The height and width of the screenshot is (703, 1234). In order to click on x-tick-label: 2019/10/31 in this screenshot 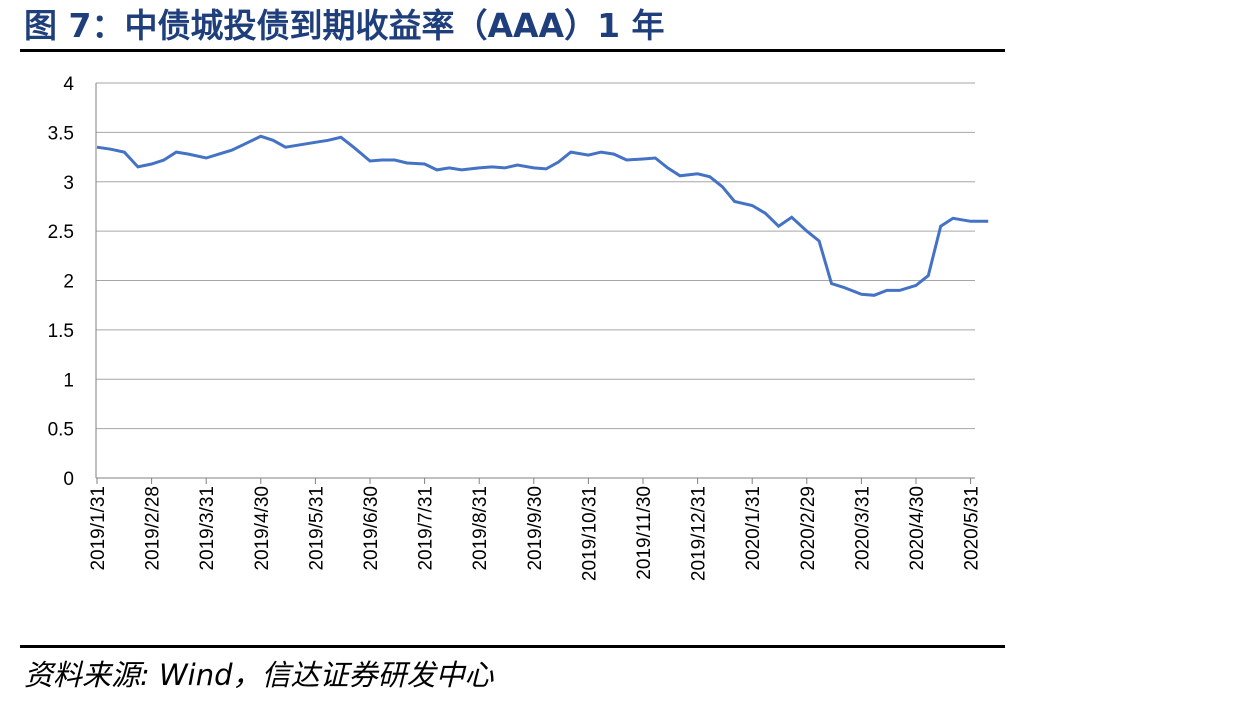, I will do `click(589, 533)`.